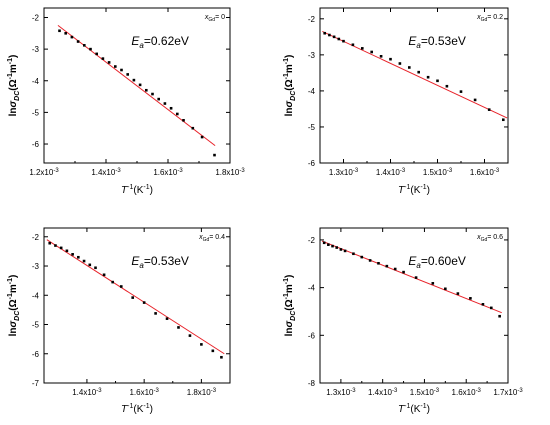  Describe the element at coordinates (166, 41) in the screenshot. I see `ea-value: =0.62eV` at that location.